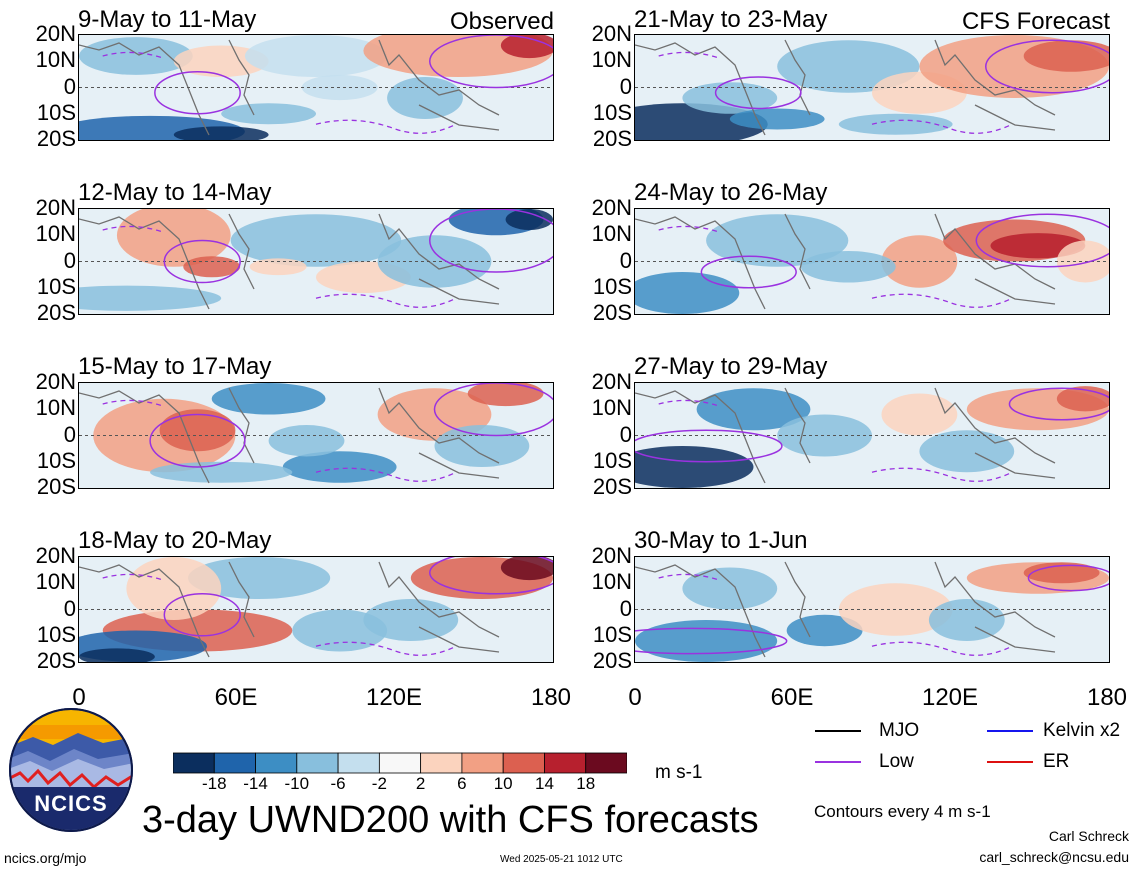 The image size is (1135, 872). What do you see at coordinates (45, 858) in the screenshot?
I see `site-url: ncics.org/mjo` at bounding box center [45, 858].